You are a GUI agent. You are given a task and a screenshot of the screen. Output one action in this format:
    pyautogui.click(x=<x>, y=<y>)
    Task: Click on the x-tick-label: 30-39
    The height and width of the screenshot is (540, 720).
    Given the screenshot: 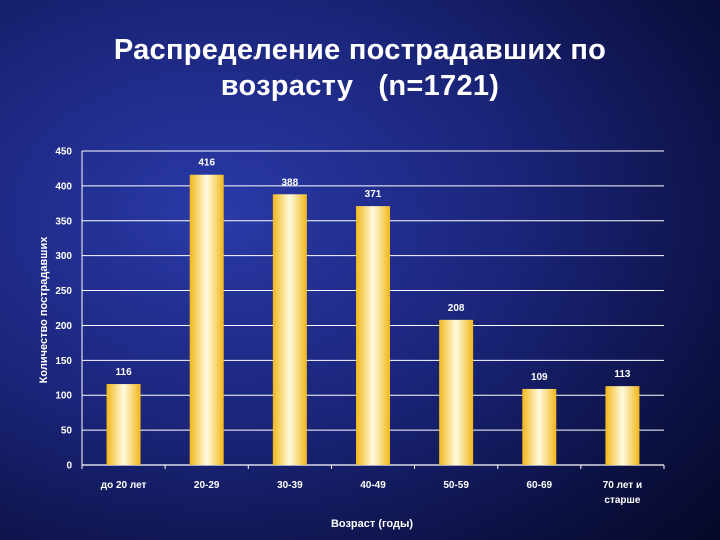 What is the action you would take?
    pyautogui.click(x=290, y=485)
    